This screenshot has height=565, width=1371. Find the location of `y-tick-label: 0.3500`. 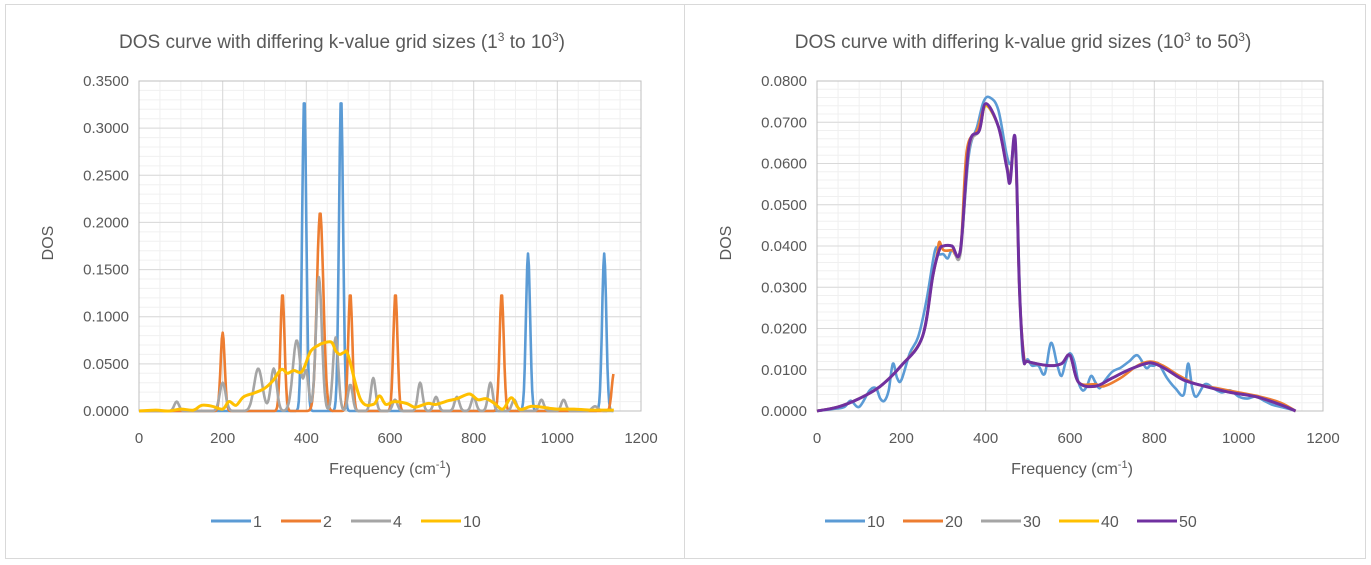

y-tick-label: 0.3500 is located at coordinates (106, 81).